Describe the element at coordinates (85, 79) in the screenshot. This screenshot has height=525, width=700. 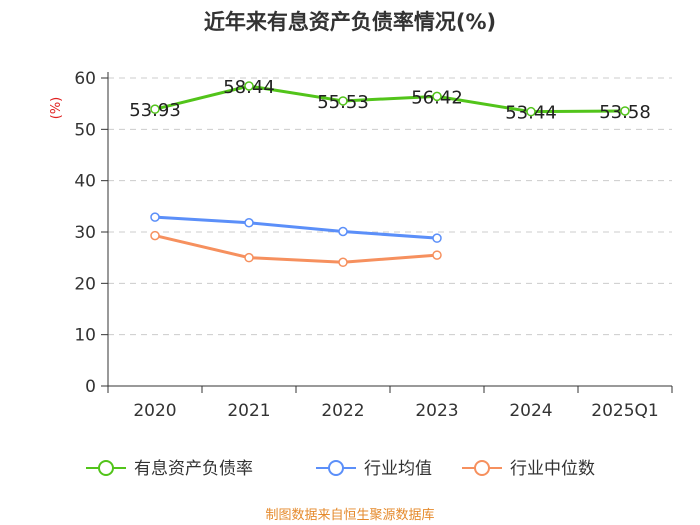
I see `y-tick-label: 60` at that location.